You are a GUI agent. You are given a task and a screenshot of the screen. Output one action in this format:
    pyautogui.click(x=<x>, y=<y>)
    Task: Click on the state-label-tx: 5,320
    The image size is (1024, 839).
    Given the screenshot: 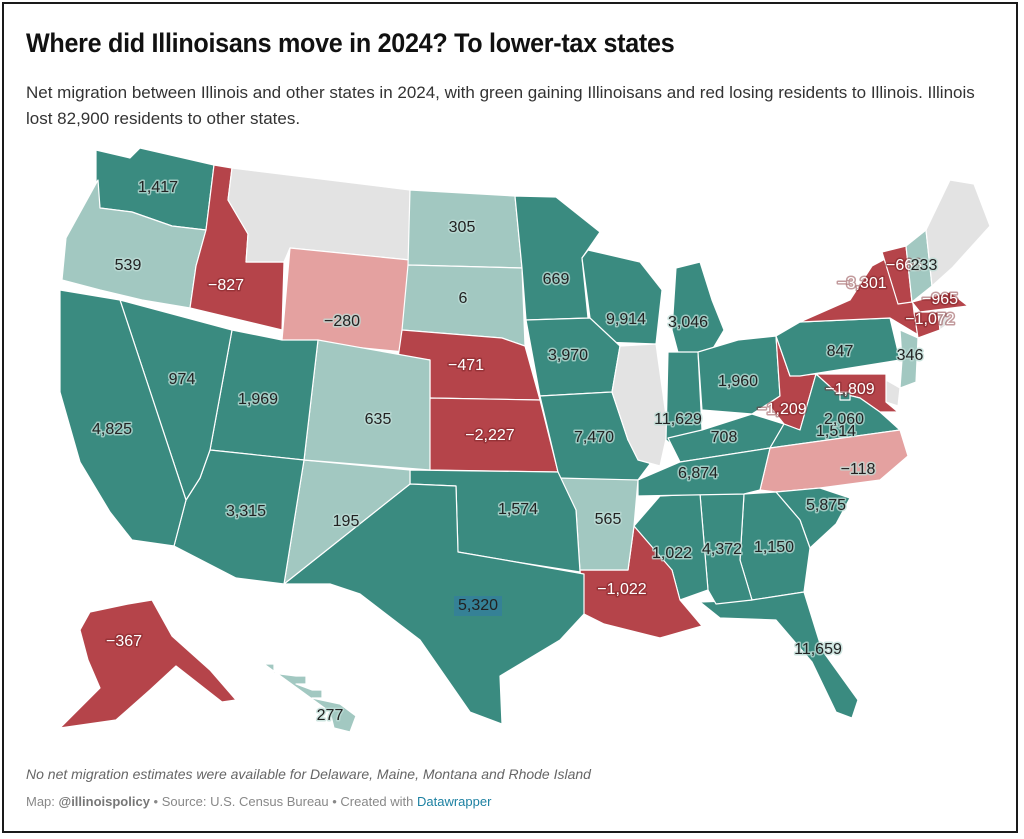 What is the action you would take?
    pyautogui.click(x=478, y=605)
    